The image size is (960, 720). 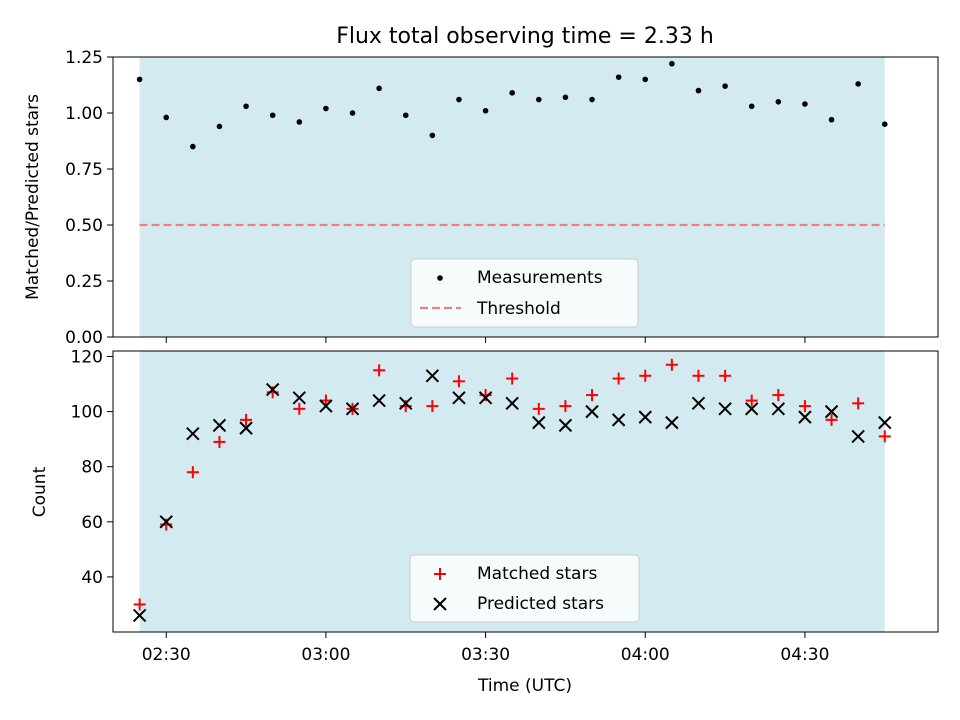 I want to click on top-y-tick-label: 0.00, so click(x=84, y=338).